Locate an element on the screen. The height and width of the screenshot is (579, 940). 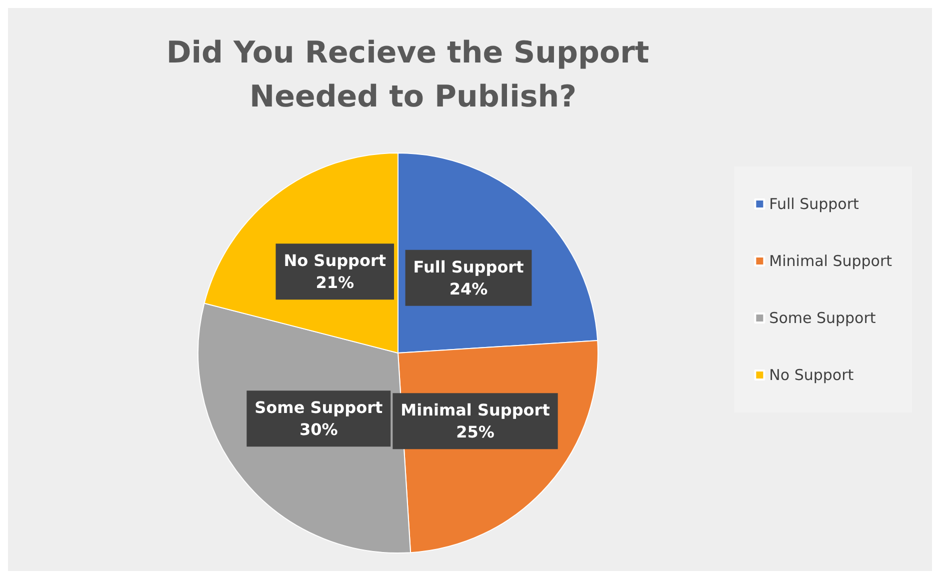
slice-label: No Support is located at coordinates (335, 260).